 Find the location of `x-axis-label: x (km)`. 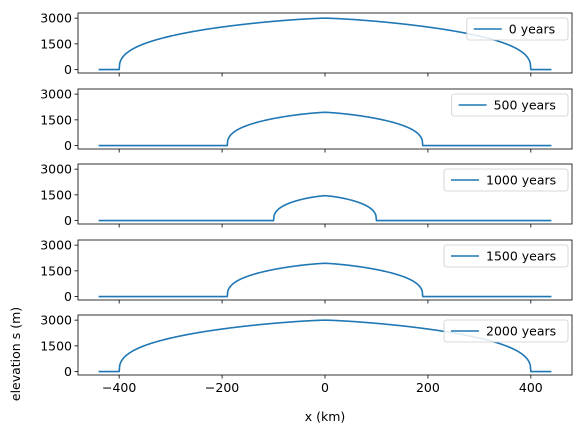

x-axis-label: x (km) is located at coordinates (325, 416).